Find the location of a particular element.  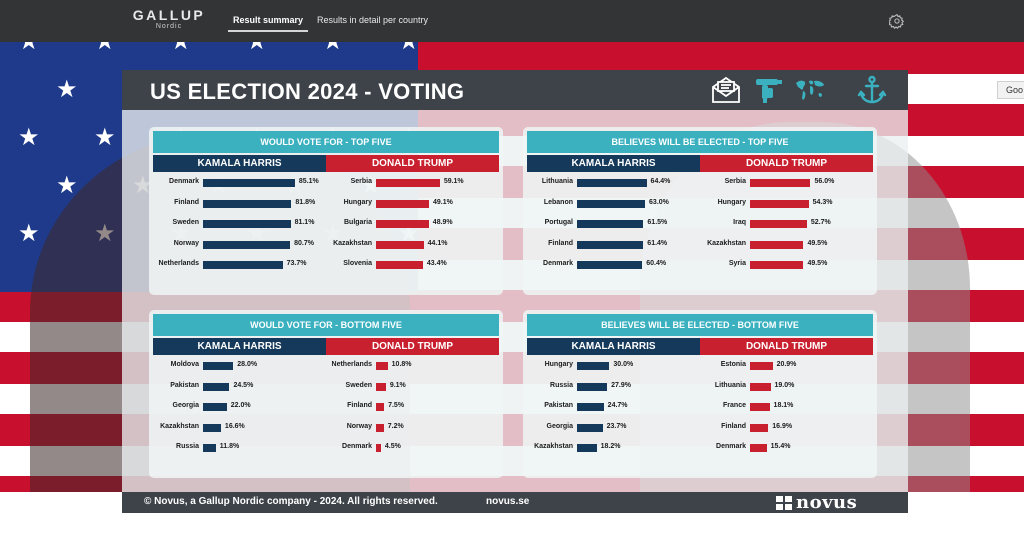

value-label: 19.0% is located at coordinates (784, 385).